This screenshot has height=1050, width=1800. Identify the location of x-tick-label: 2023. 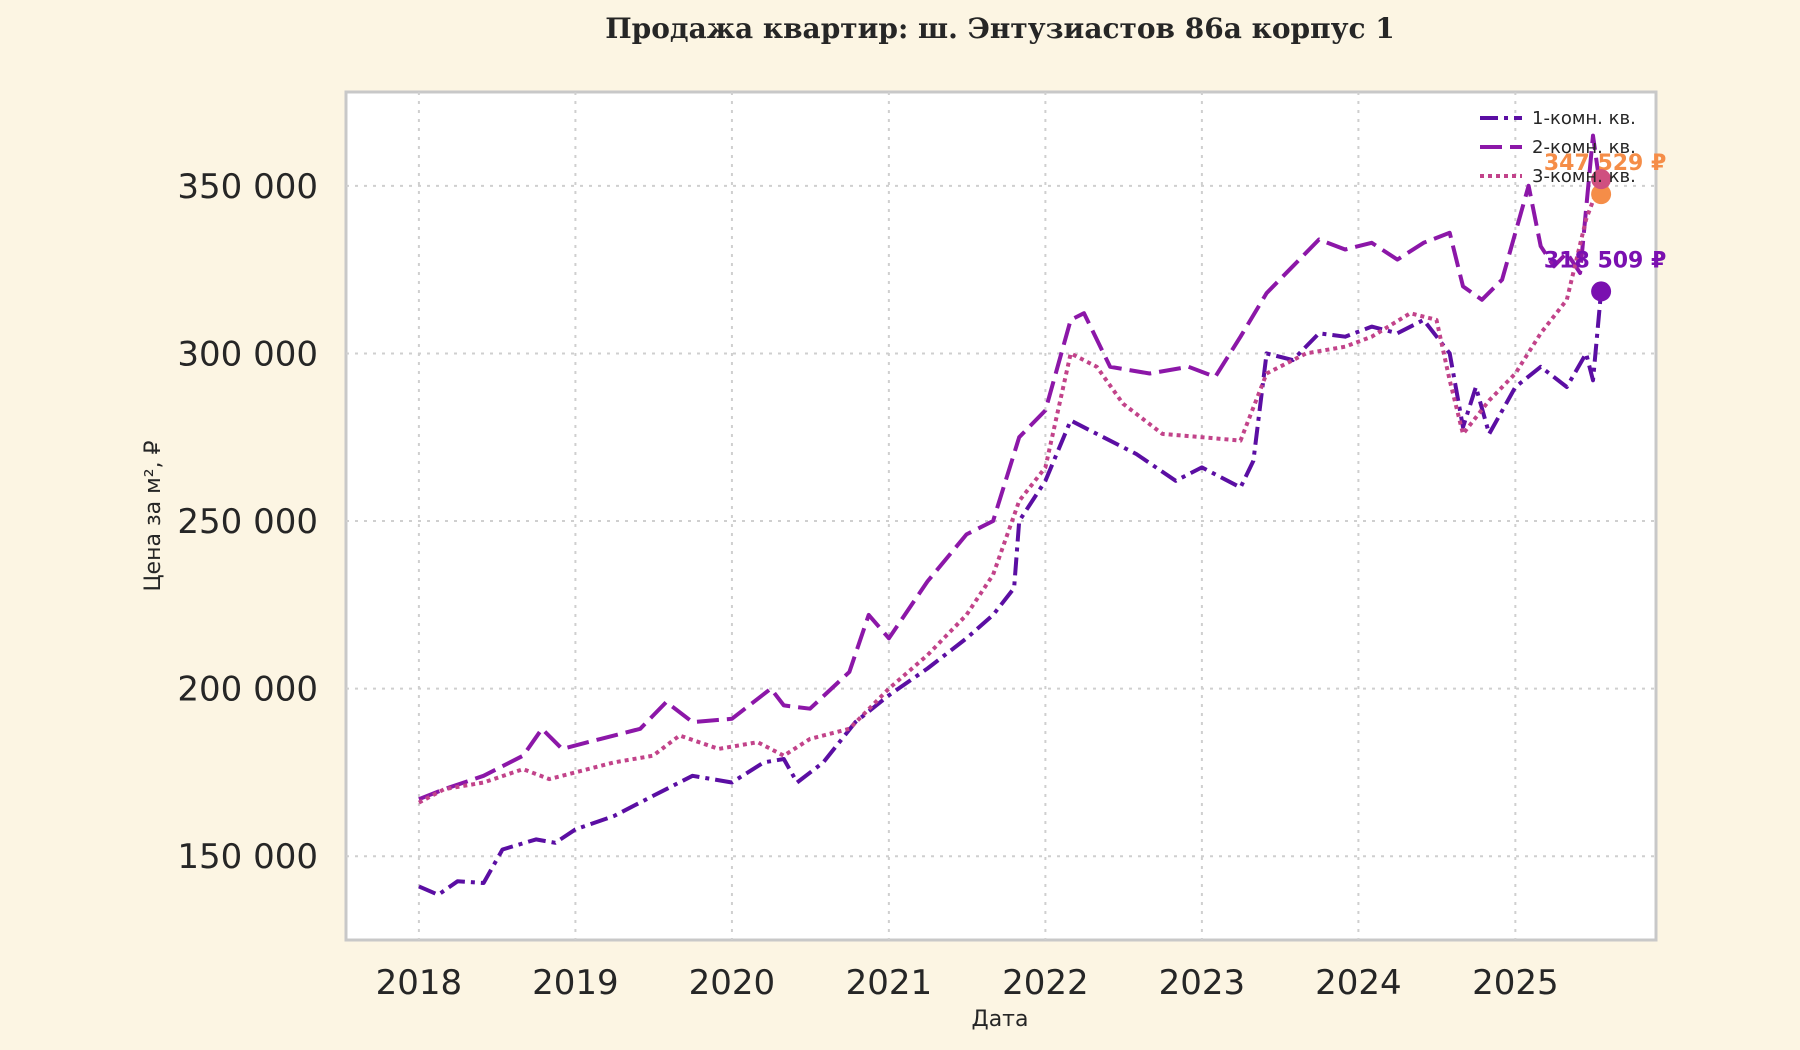
(1202, 983).